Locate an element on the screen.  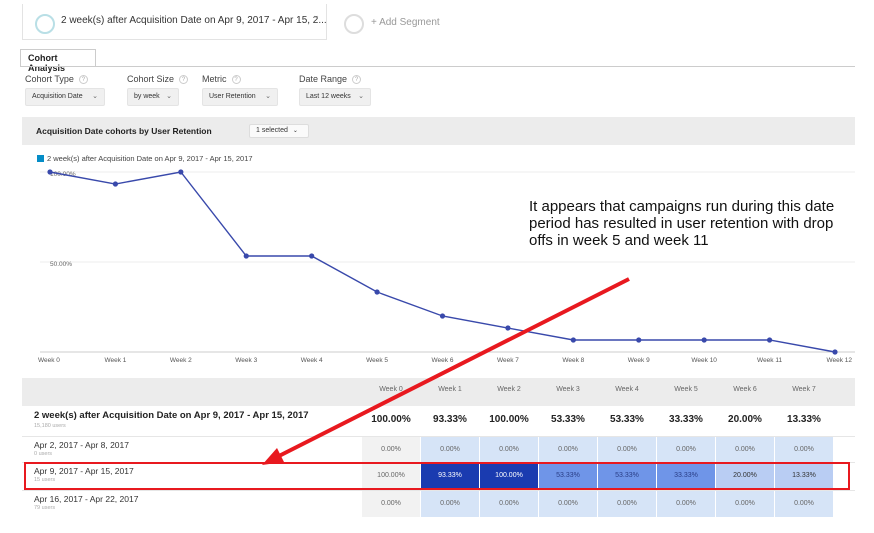
column-header: Week 2 is located at coordinates (509, 389).